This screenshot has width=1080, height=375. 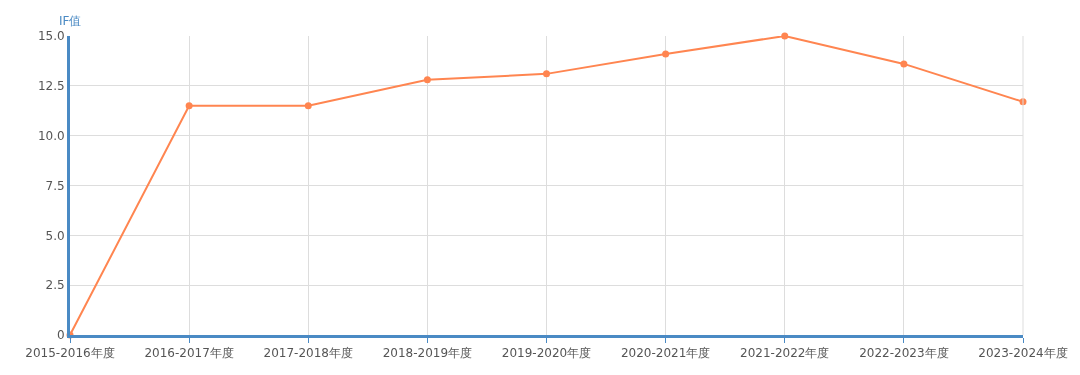 I want to click on x-tick-label: 2021-2022年度, so click(x=785, y=353).